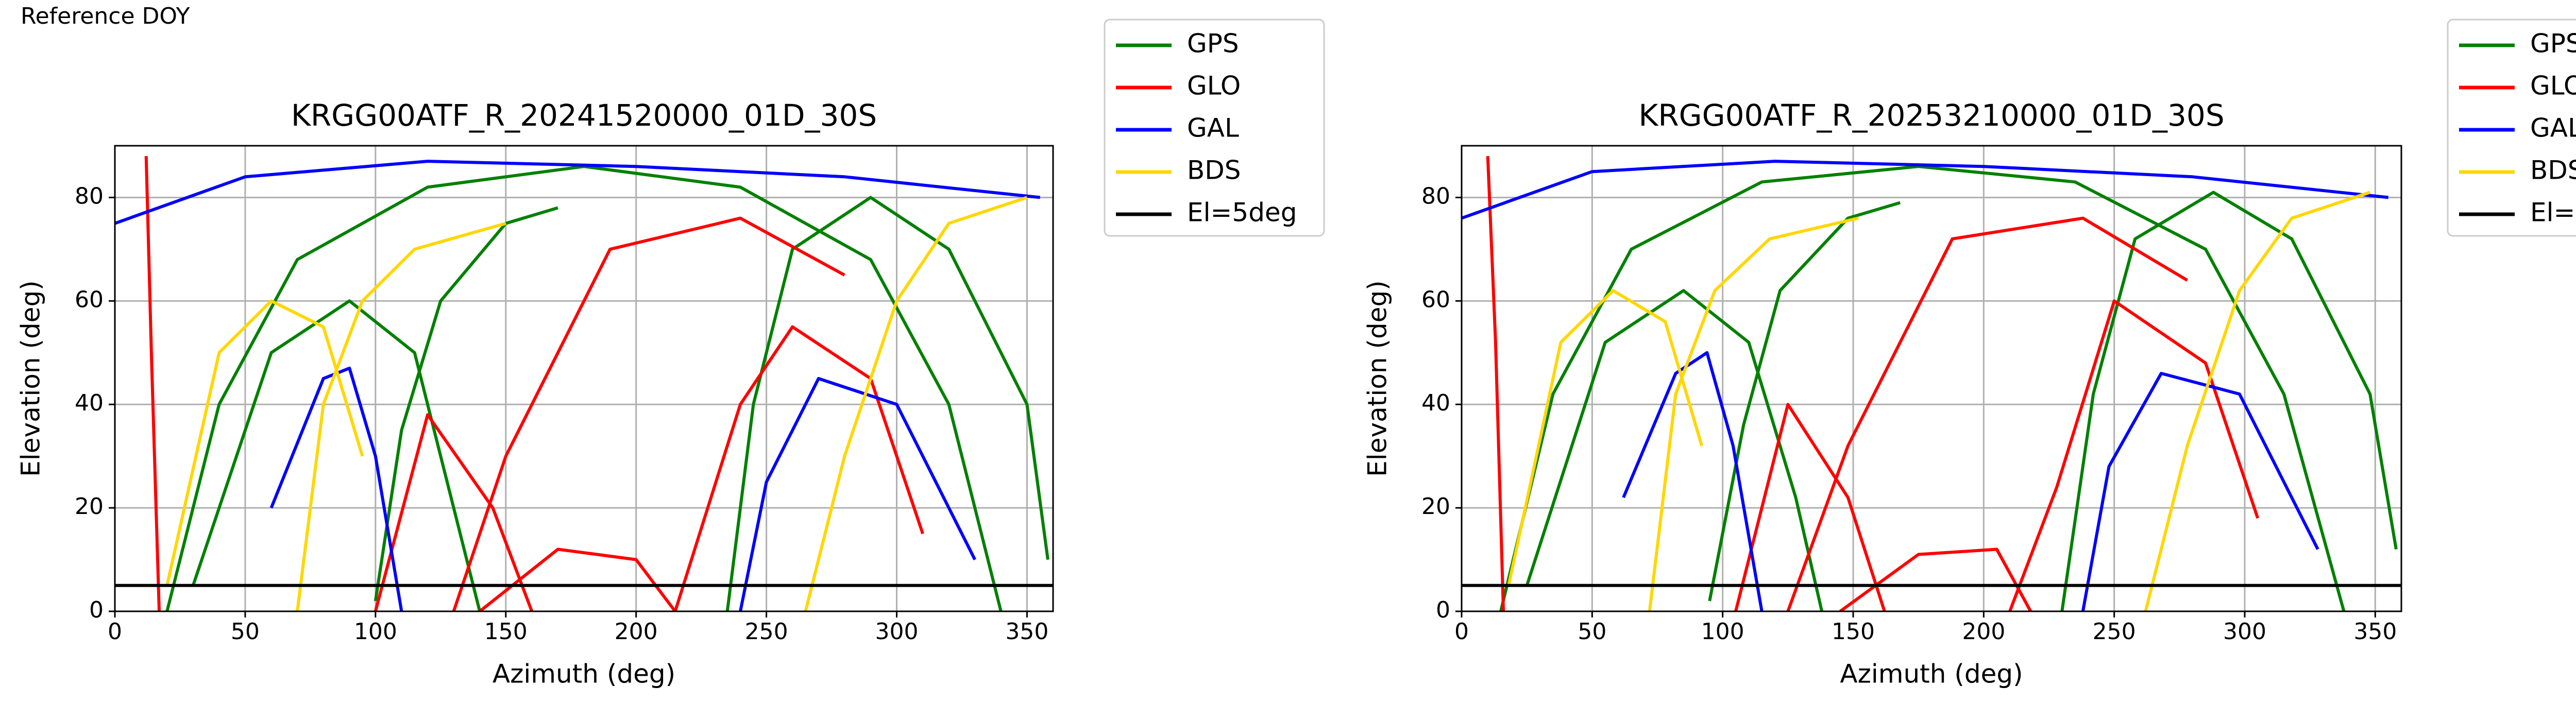  What do you see at coordinates (584, 115) in the screenshot?
I see `chart-title: KRGG00ATF_R_20241520000_01D_30S` at bounding box center [584, 115].